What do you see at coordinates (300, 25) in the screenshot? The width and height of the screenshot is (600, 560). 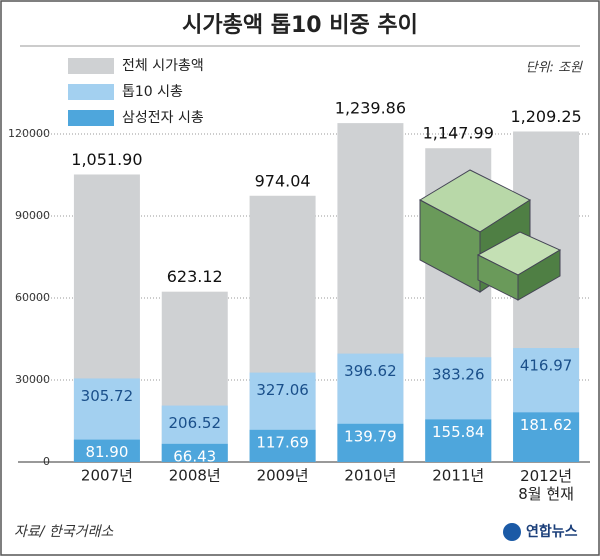 I see `chart-title: 시가총액 톱10 비중 추이` at bounding box center [300, 25].